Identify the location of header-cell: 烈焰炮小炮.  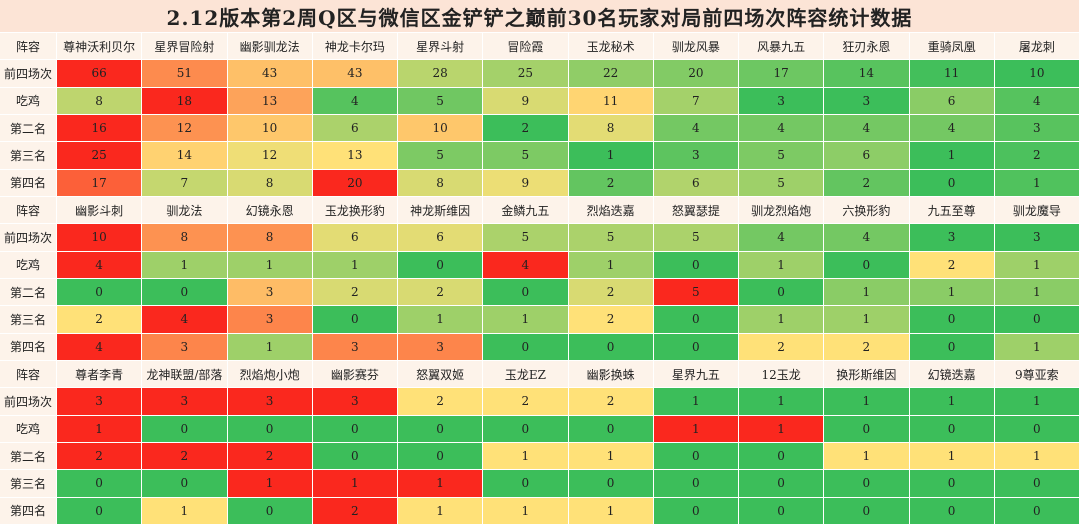
(270, 375).